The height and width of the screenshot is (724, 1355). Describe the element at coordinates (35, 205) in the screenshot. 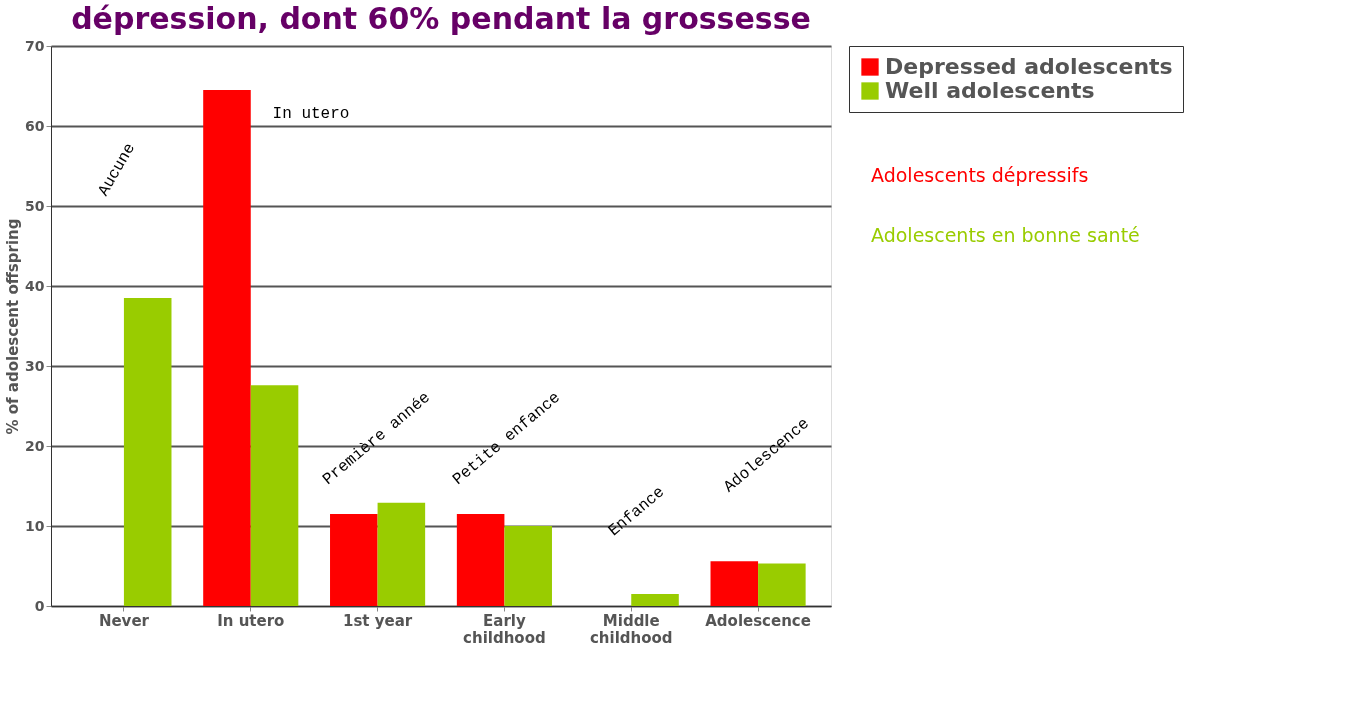

I see `y-tick-label: 50` at that location.